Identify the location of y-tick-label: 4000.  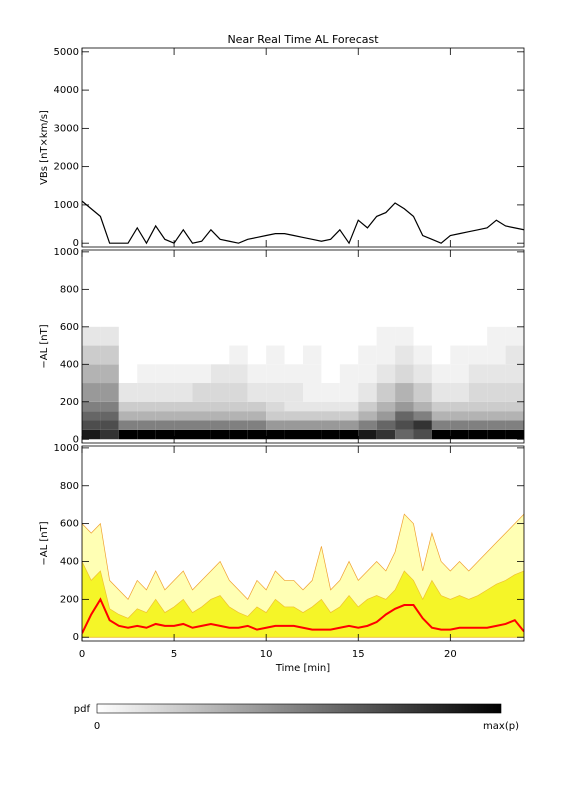
(66, 90).